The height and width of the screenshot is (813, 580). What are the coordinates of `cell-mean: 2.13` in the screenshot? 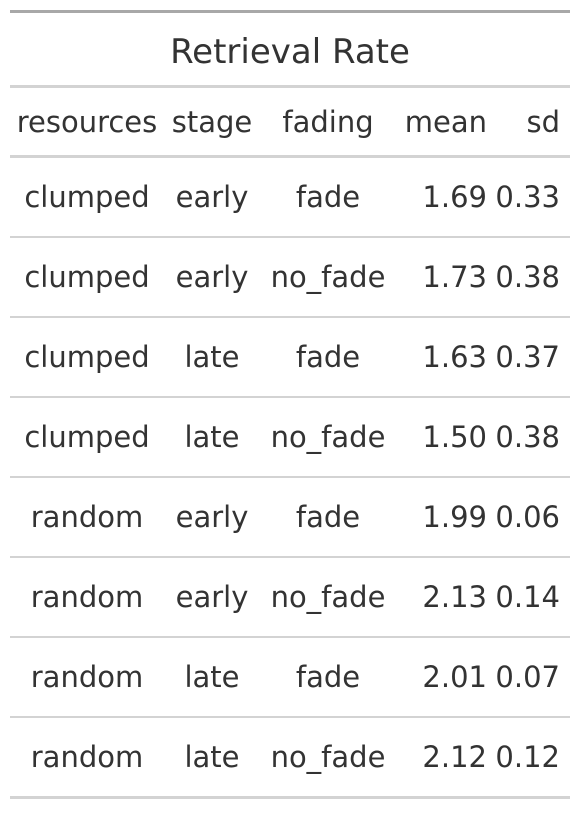 It's located at (445, 596).